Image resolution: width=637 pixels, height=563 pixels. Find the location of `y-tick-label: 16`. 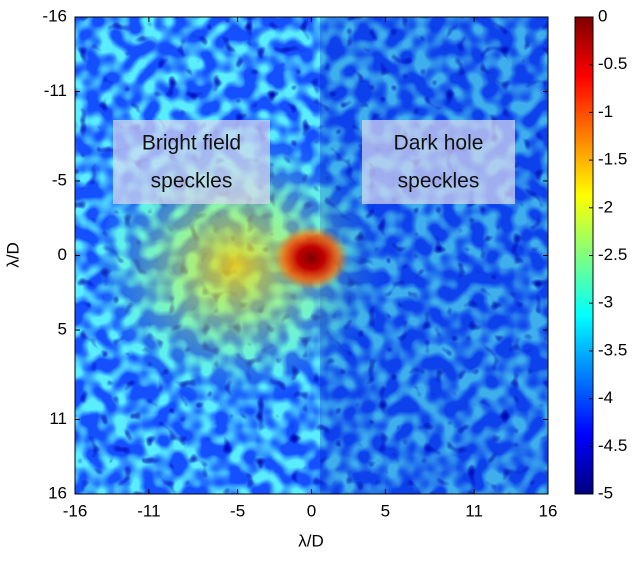

y-tick-label: 16 is located at coordinates (57, 492).